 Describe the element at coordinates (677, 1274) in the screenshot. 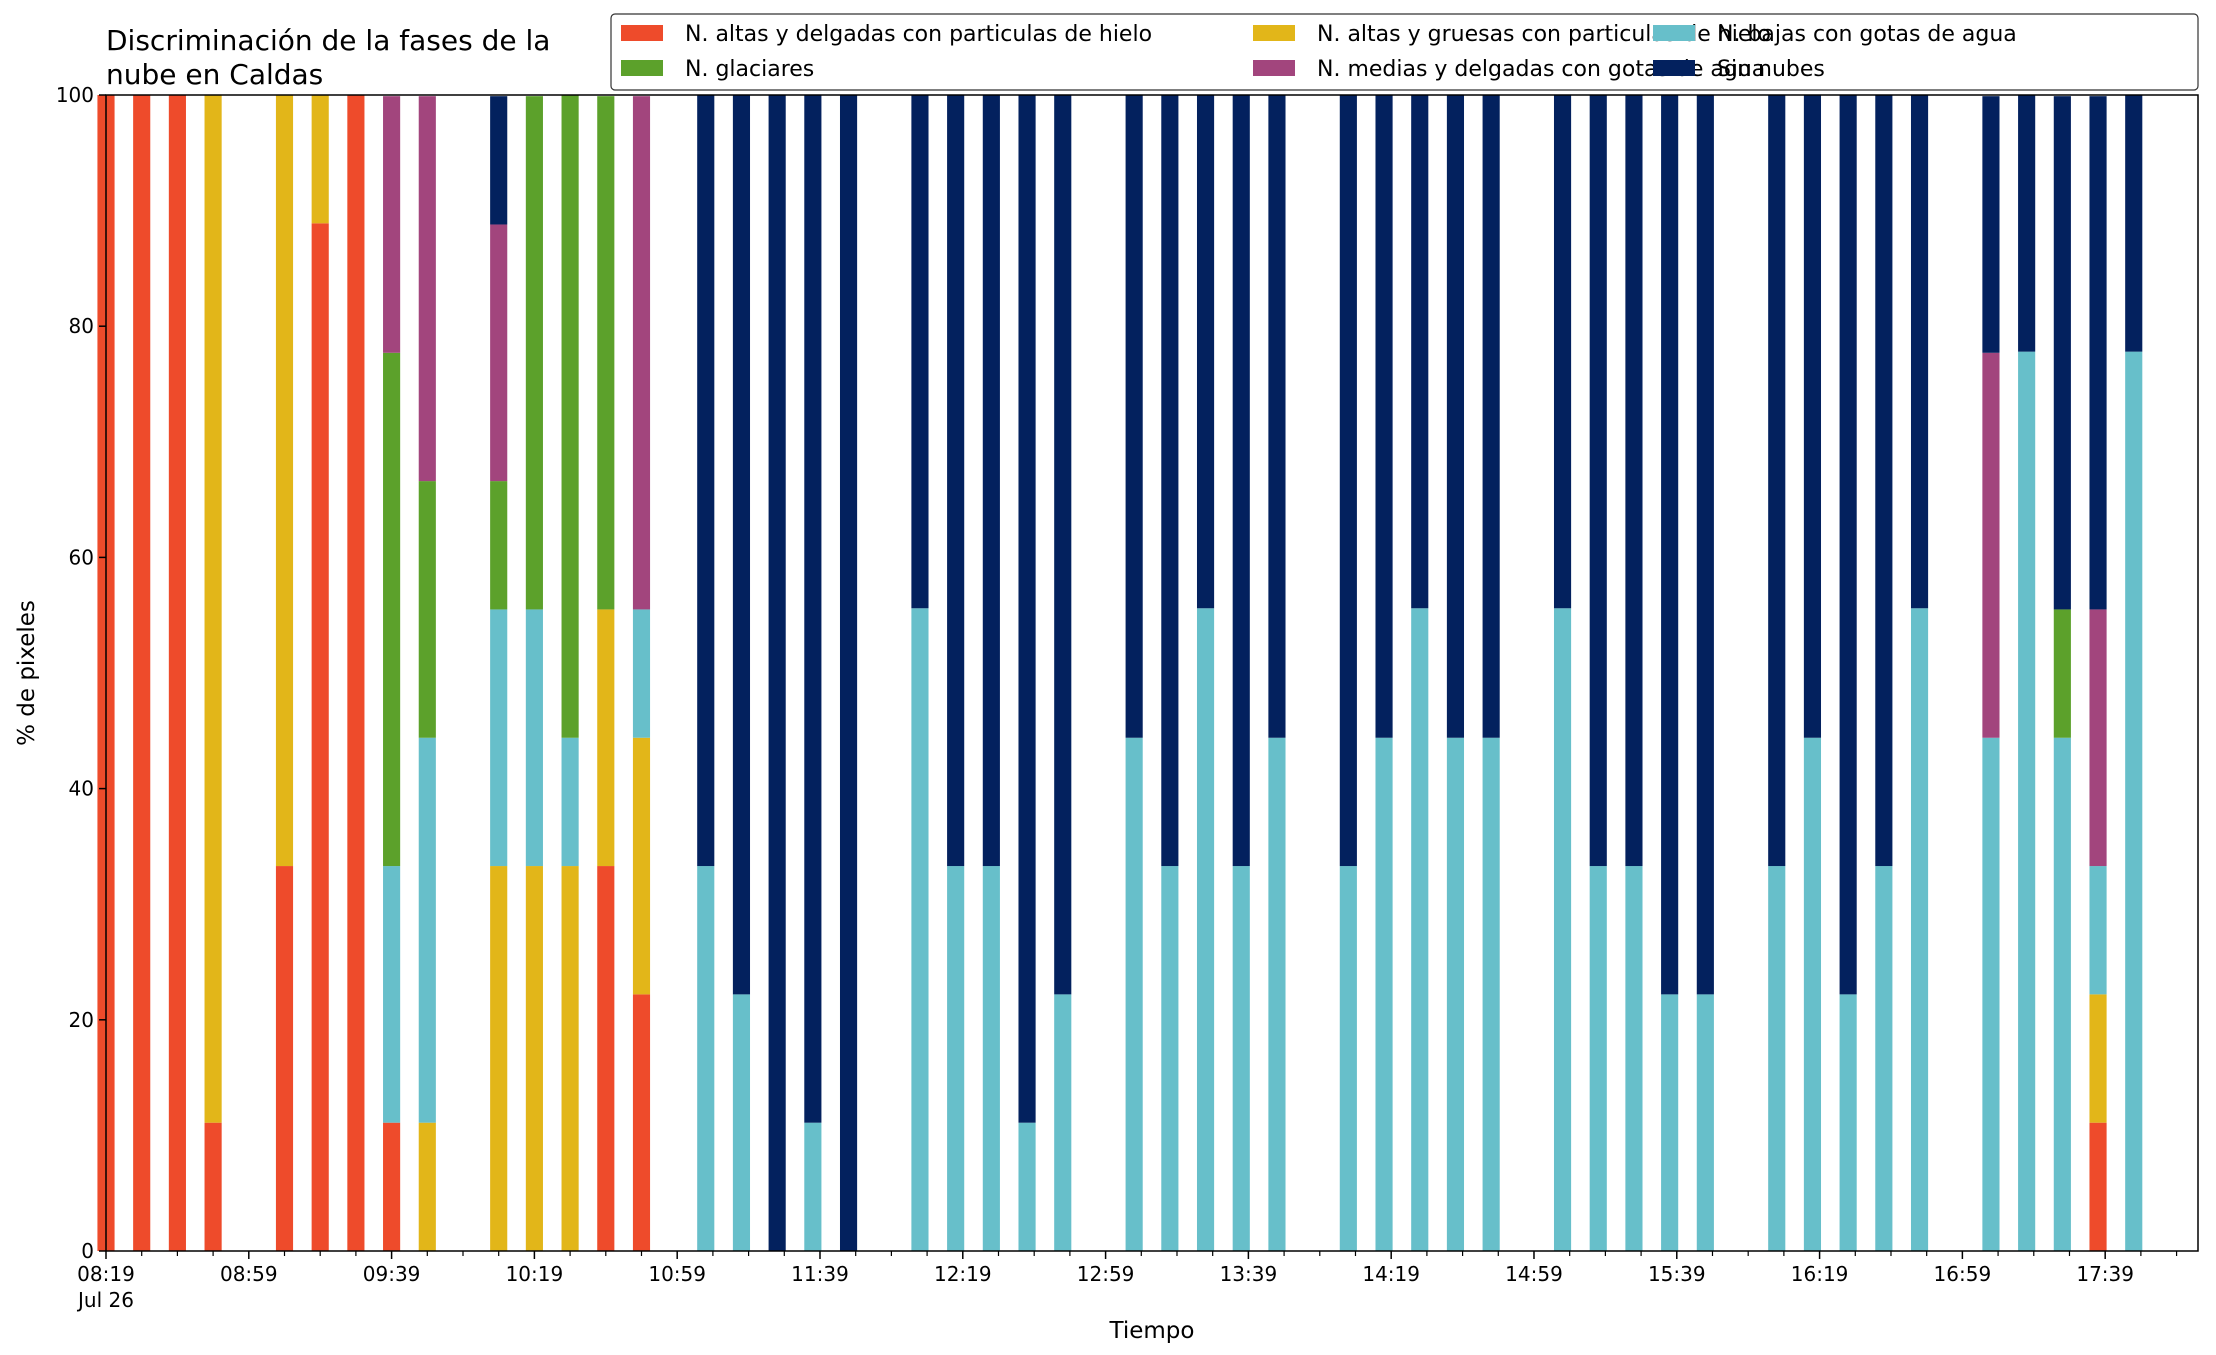

I see `x-tick-label-1059: 10:59` at that location.